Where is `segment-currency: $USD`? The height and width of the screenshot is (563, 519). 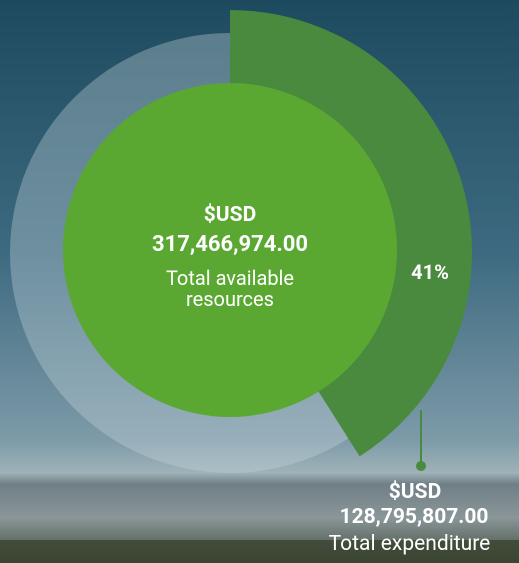 segment-currency: $USD is located at coordinates (415, 492).